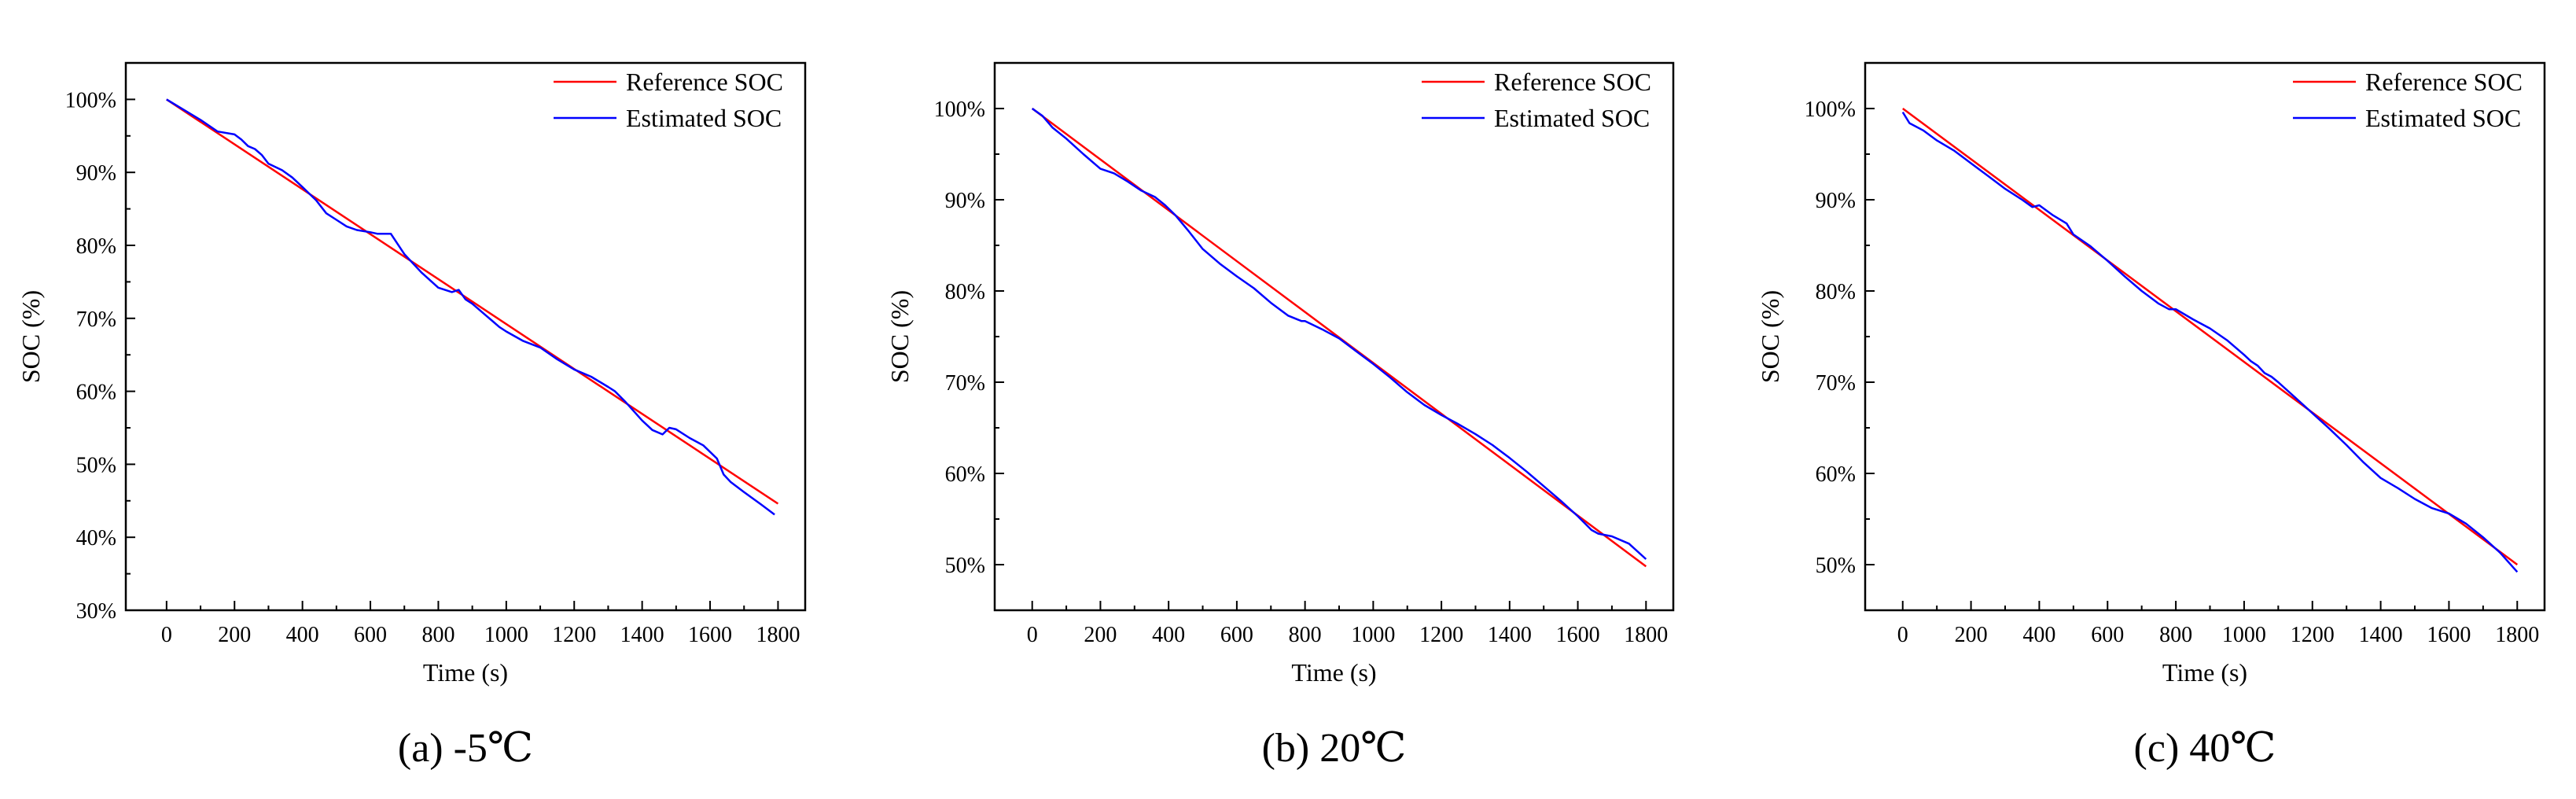 Image resolution: width=2576 pixels, height=799 pixels. What do you see at coordinates (466, 749) in the screenshot?
I see `panel-caption: (a) -5℃` at bounding box center [466, 749].